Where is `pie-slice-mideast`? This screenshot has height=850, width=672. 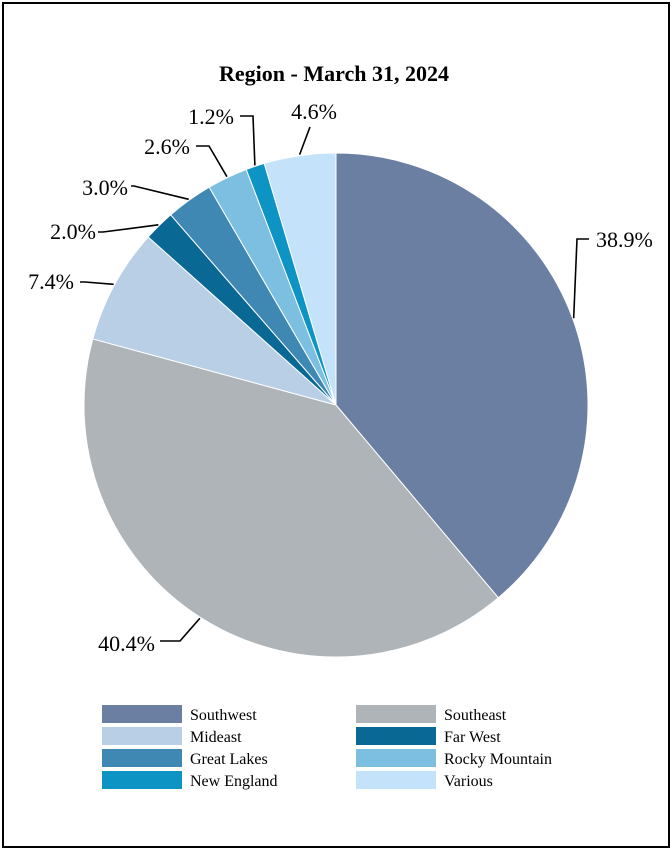
pie-slice-mideast is located at coordinates (214, 321).